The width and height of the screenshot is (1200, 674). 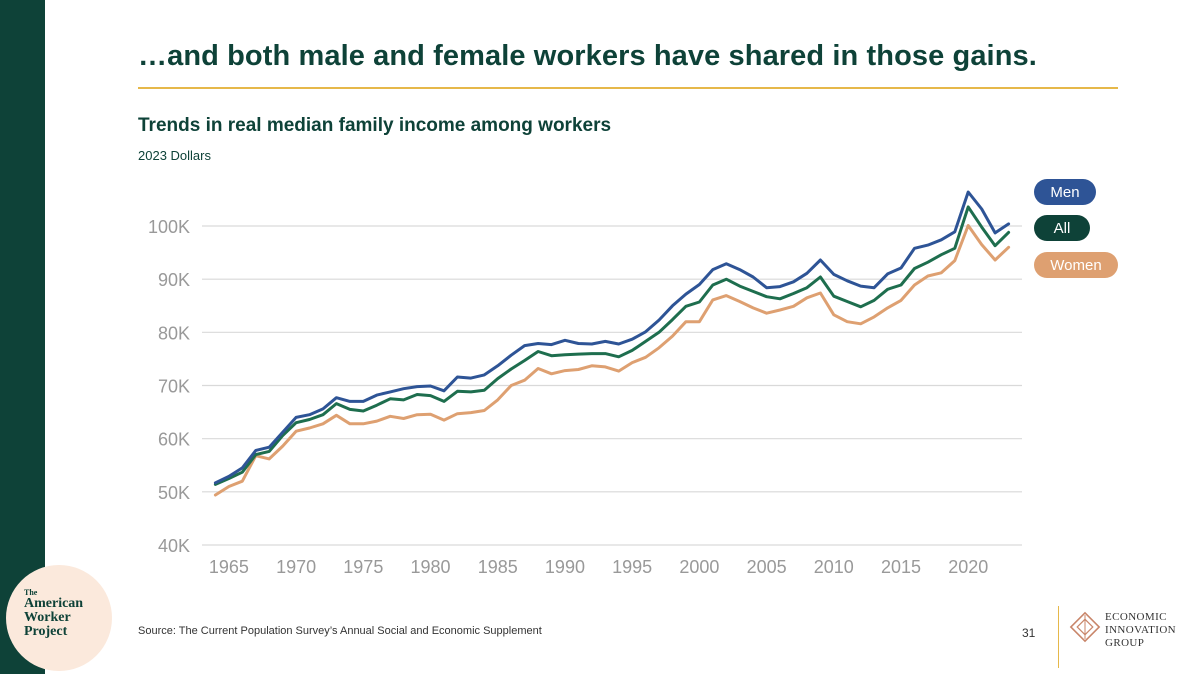 I want to click on page-number: 31, so click(x=1029, y=633).